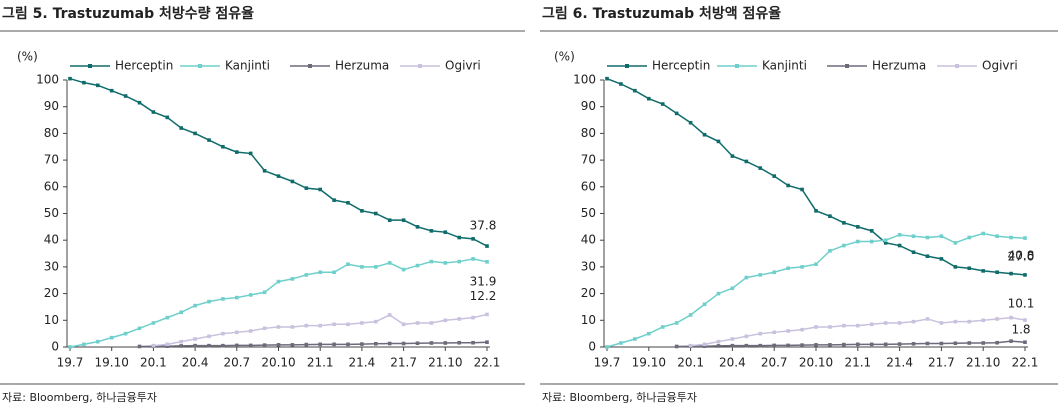  I want to click on y-tick-label: 50, so click(51, 213).